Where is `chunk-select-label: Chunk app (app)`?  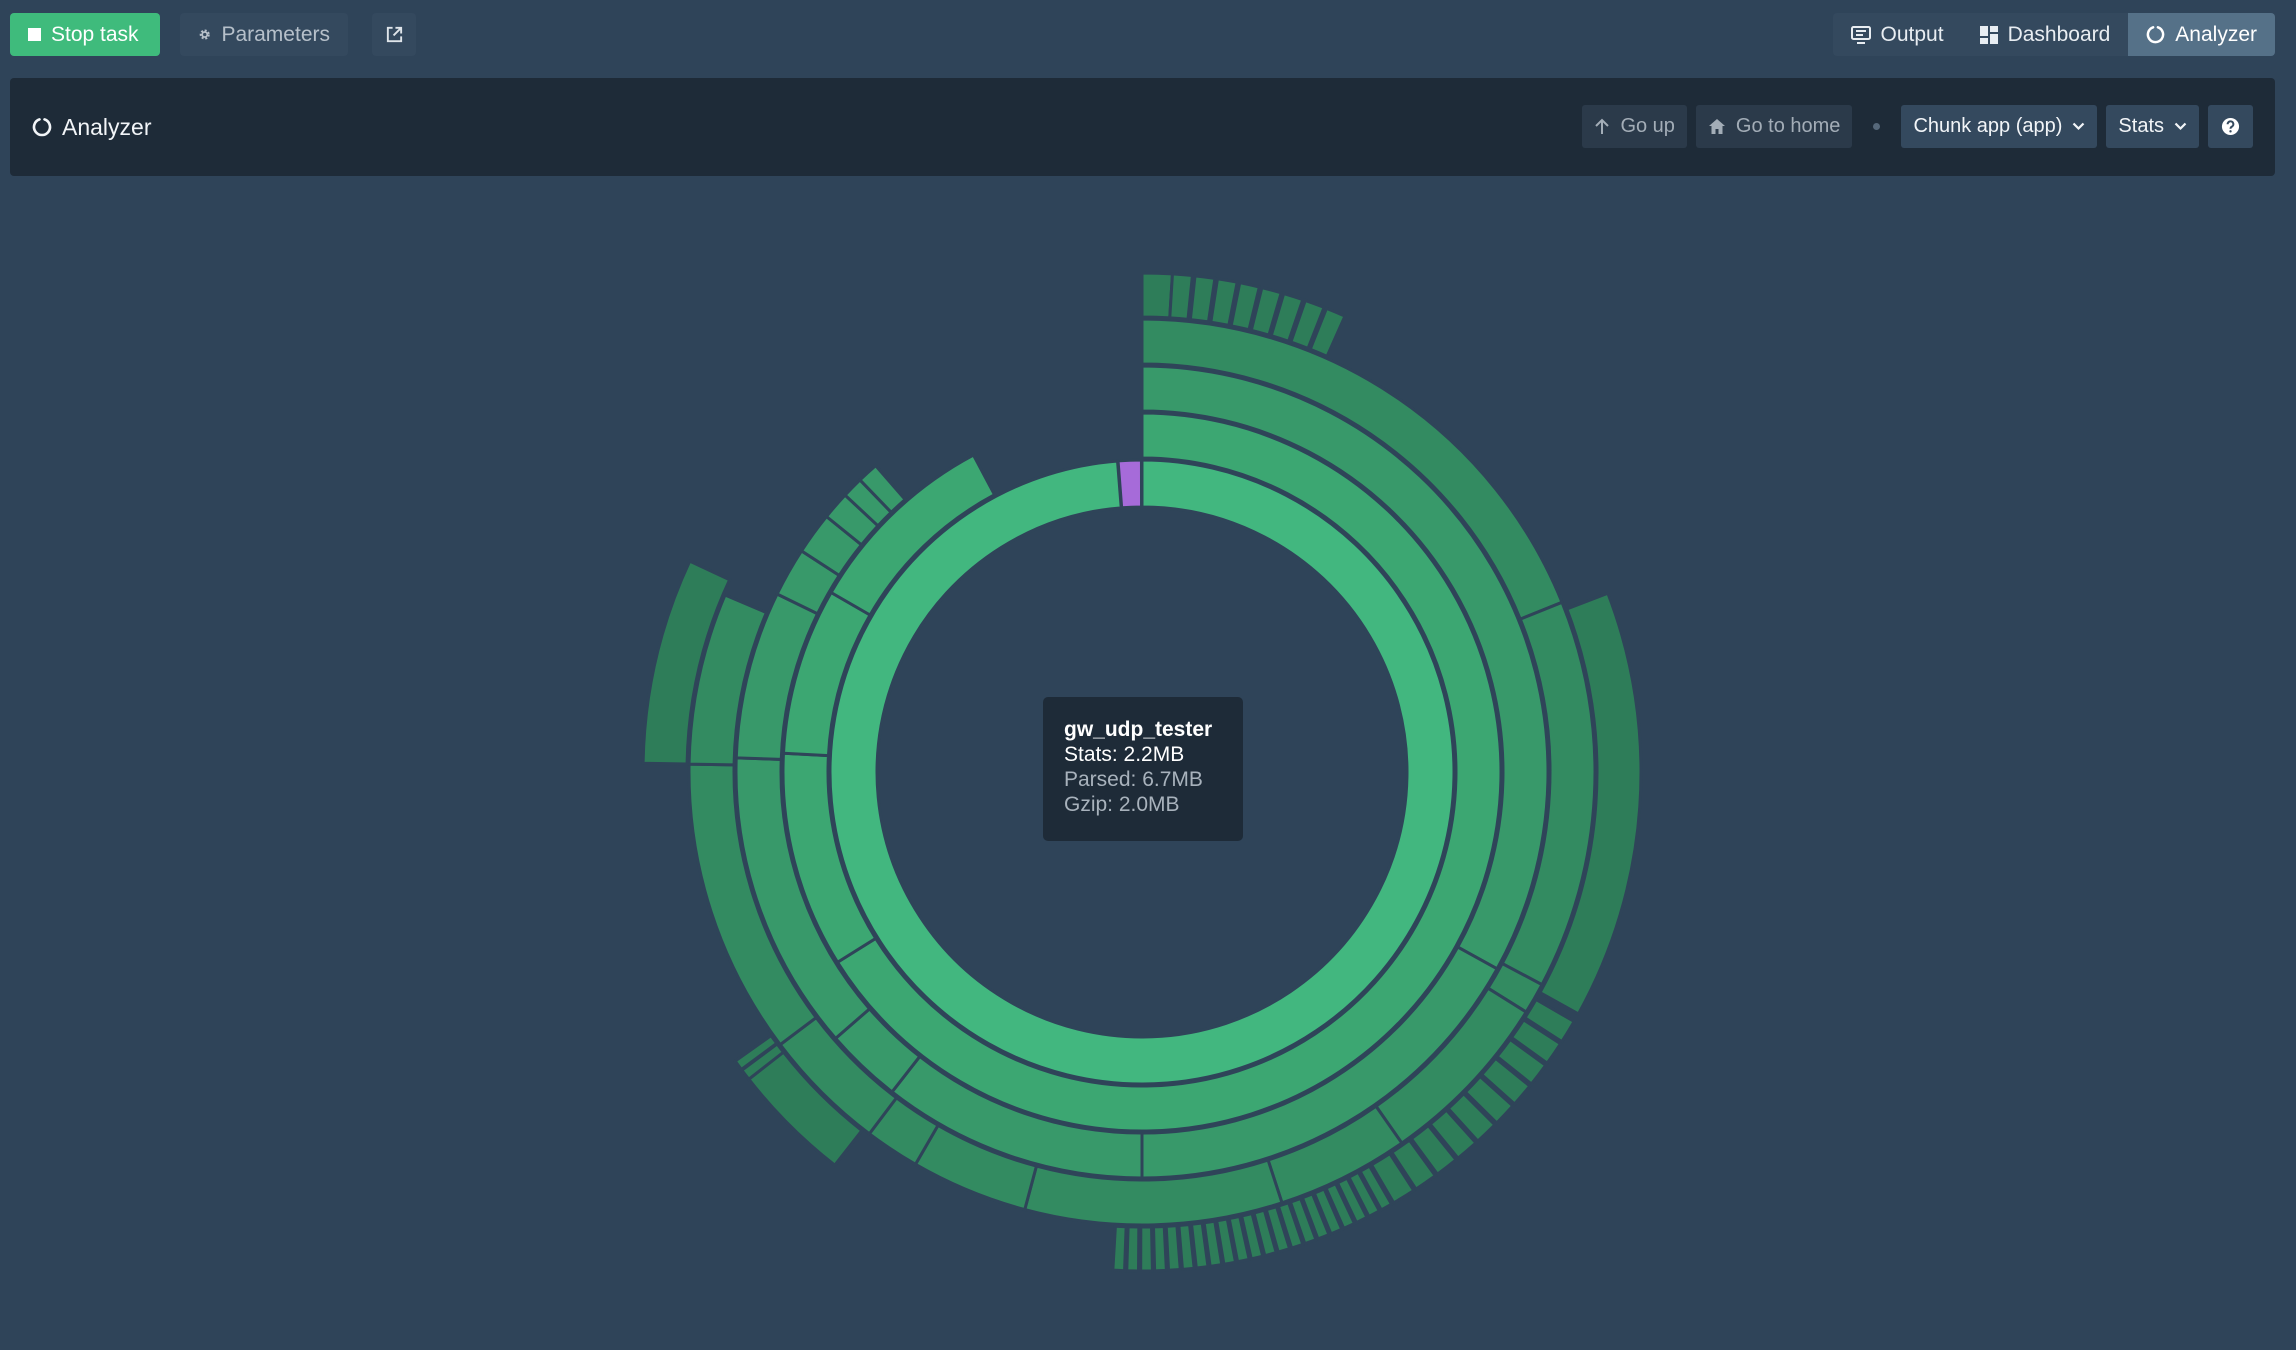
chunk-select-label: Chunk app (app) is located at coordinates (1988, 126).